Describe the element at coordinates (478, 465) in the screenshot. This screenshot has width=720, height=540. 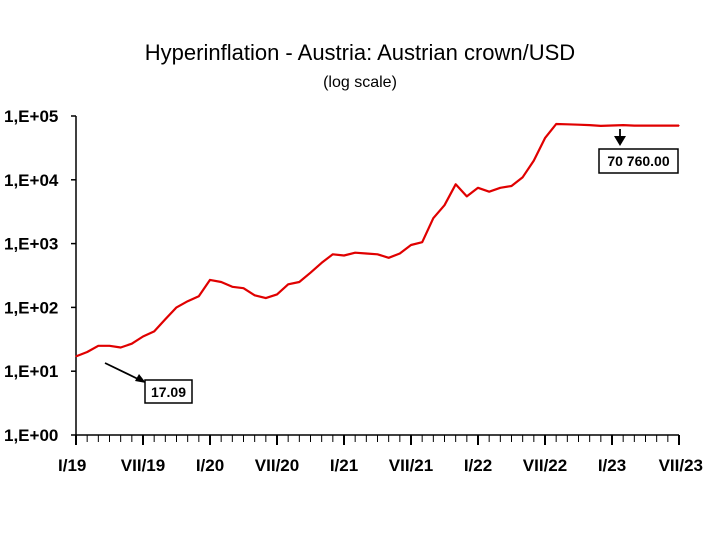
I see `x-tick-label: I/22` at that location.